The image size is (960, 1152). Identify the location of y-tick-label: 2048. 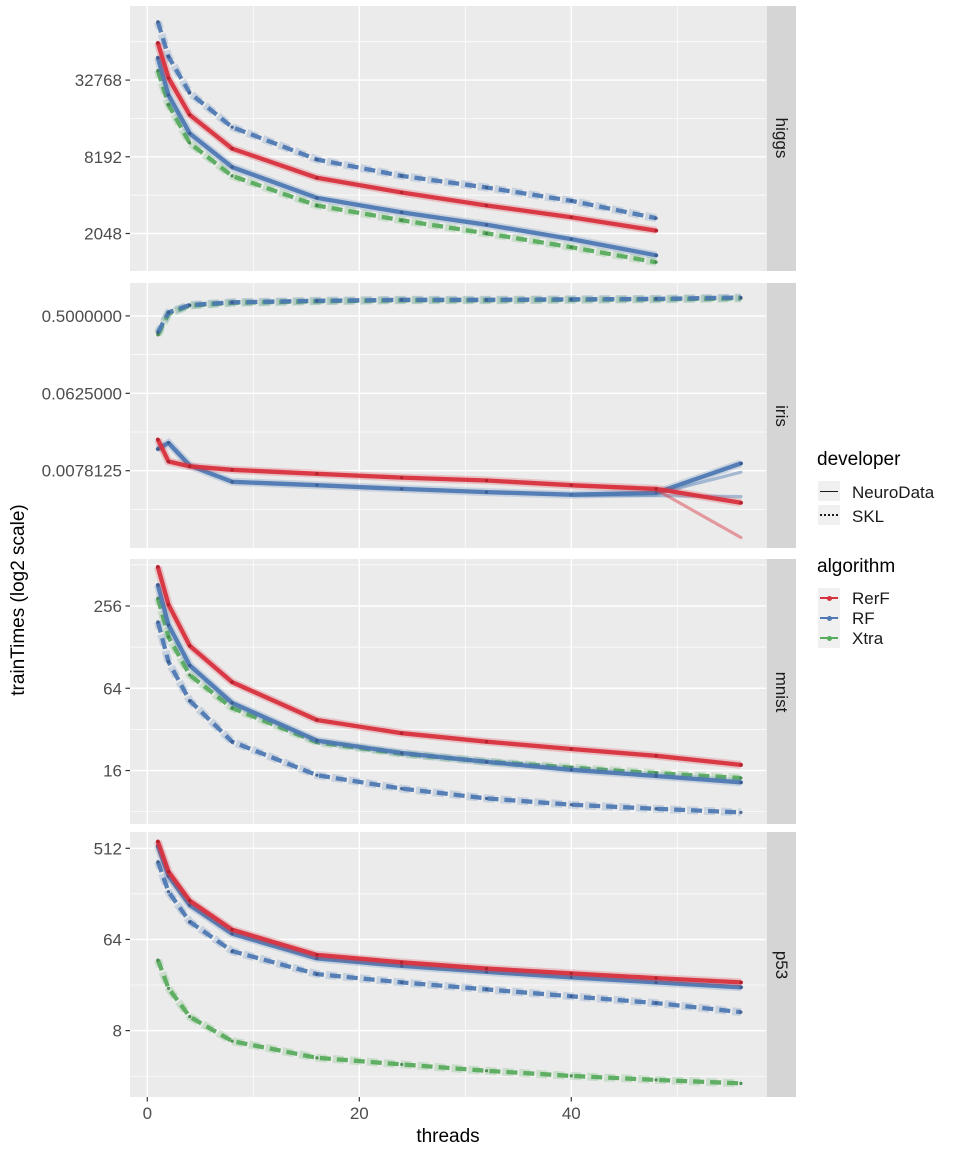
(103, 234).